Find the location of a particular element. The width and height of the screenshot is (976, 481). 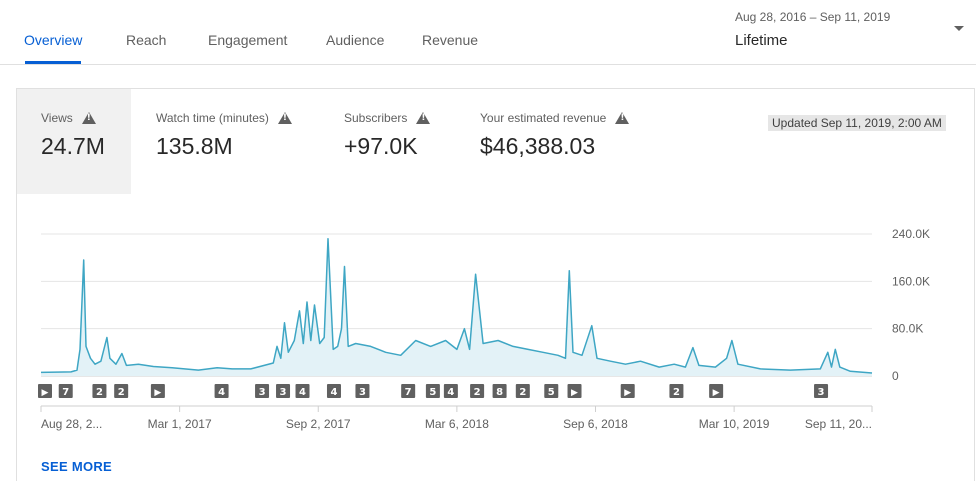

video-marker: 8 is located at coordinates (499, 391).